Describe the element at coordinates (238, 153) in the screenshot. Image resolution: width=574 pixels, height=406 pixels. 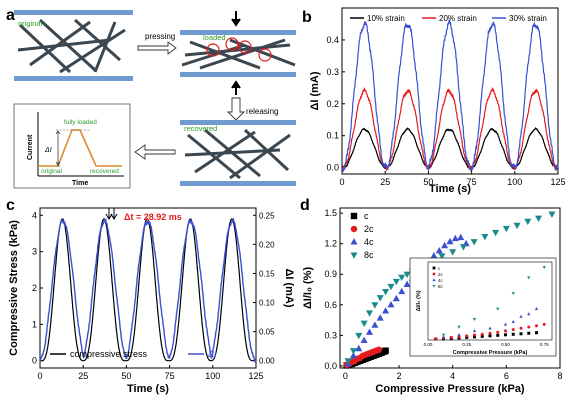
I see `schematic-recovered: recovered` at that location.